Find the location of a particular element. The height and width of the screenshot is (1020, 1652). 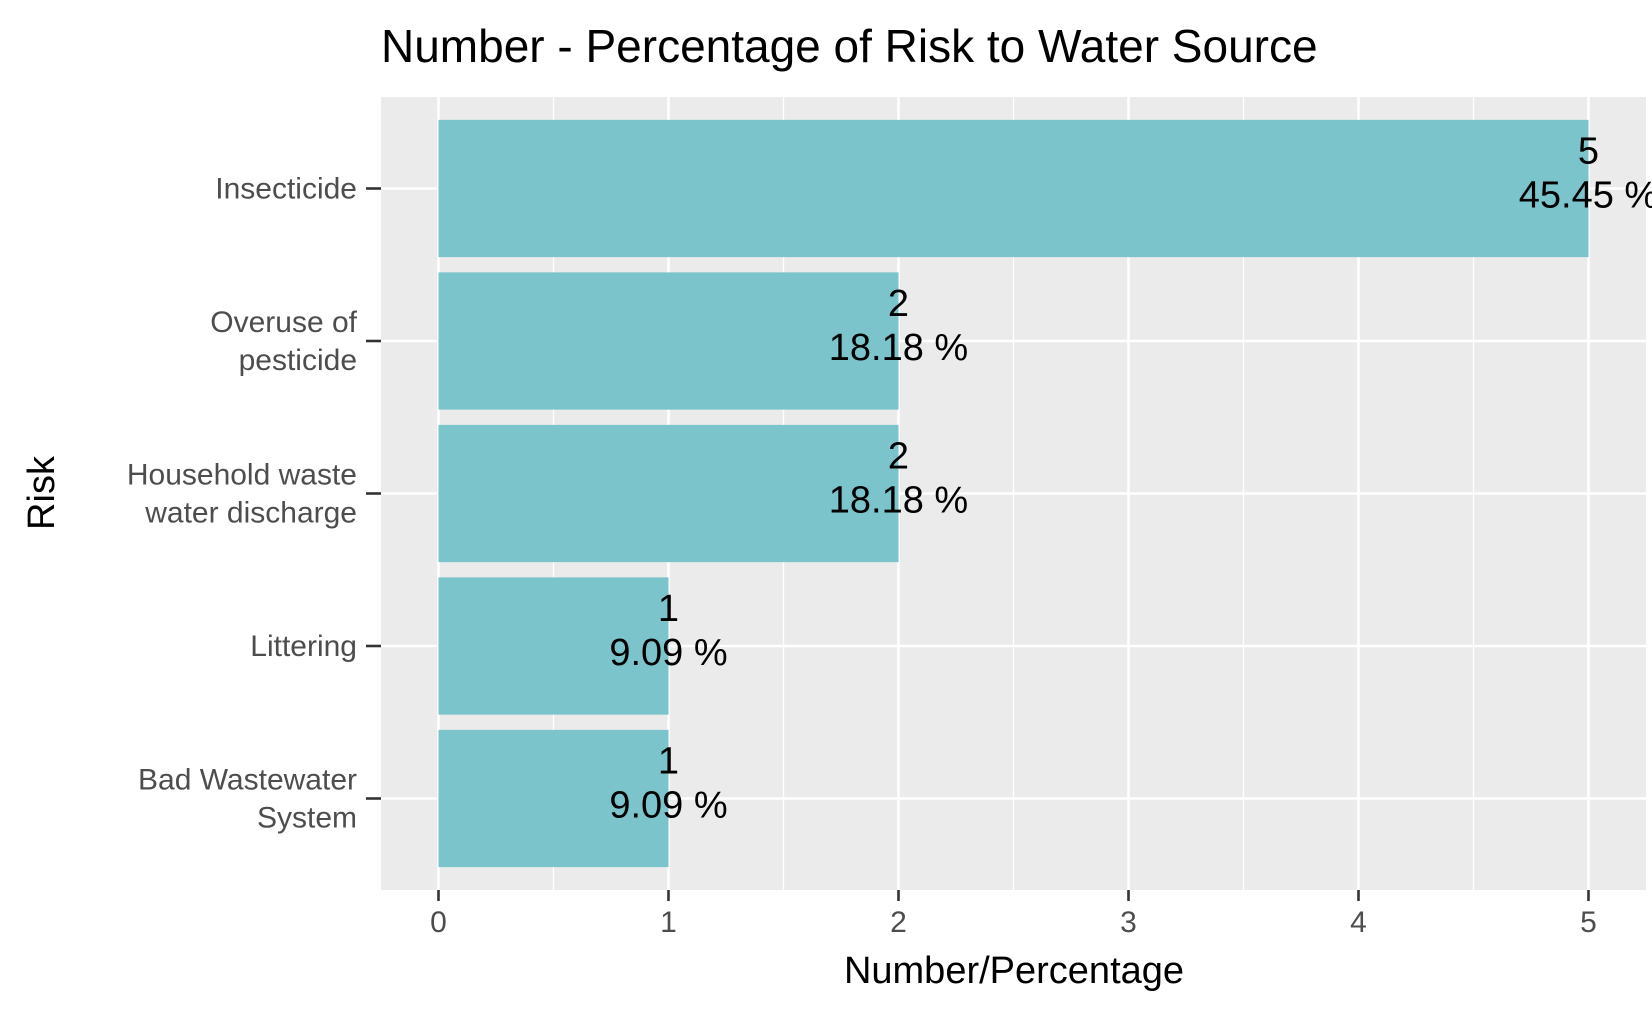

x-tick-label: 5 is located at coordinates (1588, 922).